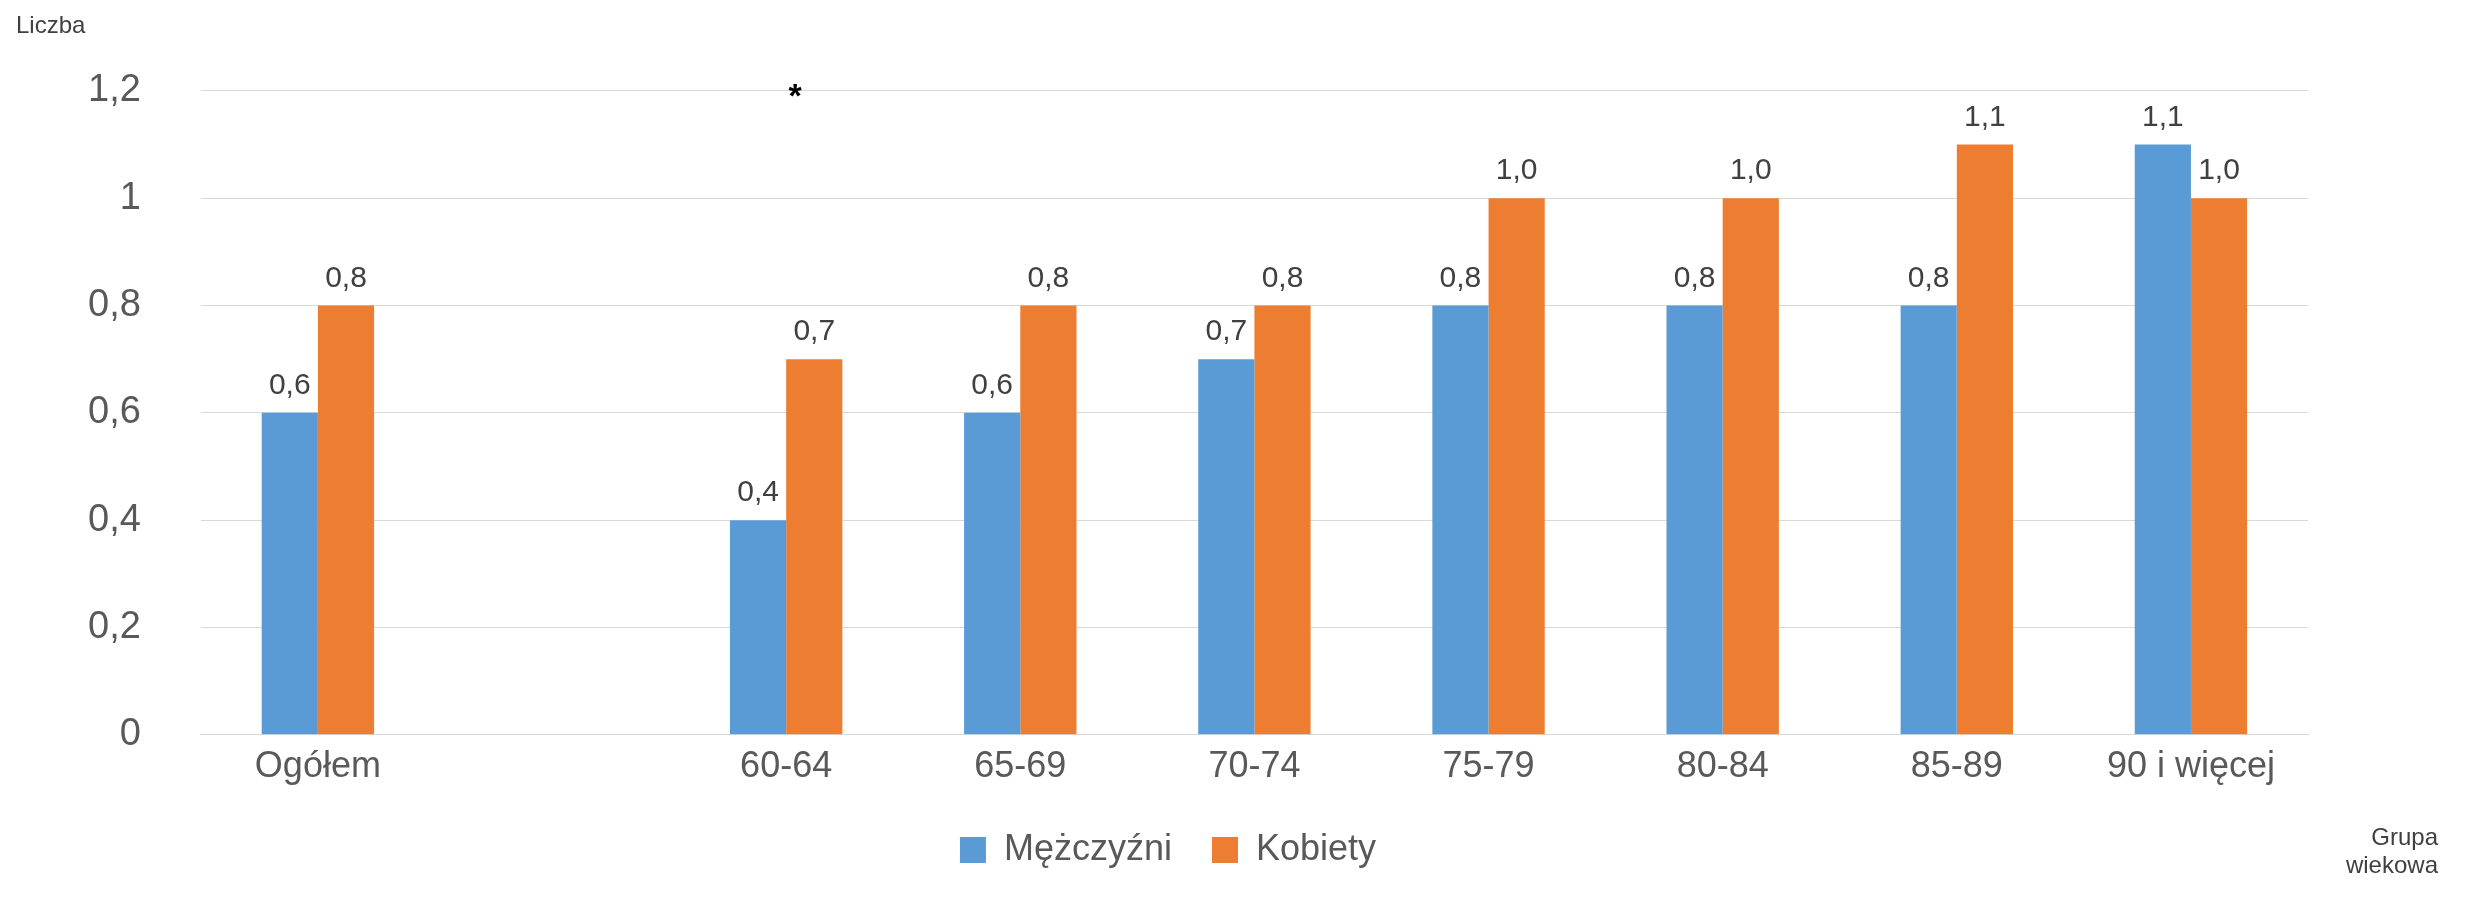 The image size is (2468, 909). I want to click on x-tick-label: 65-69, so click(1020, 765).